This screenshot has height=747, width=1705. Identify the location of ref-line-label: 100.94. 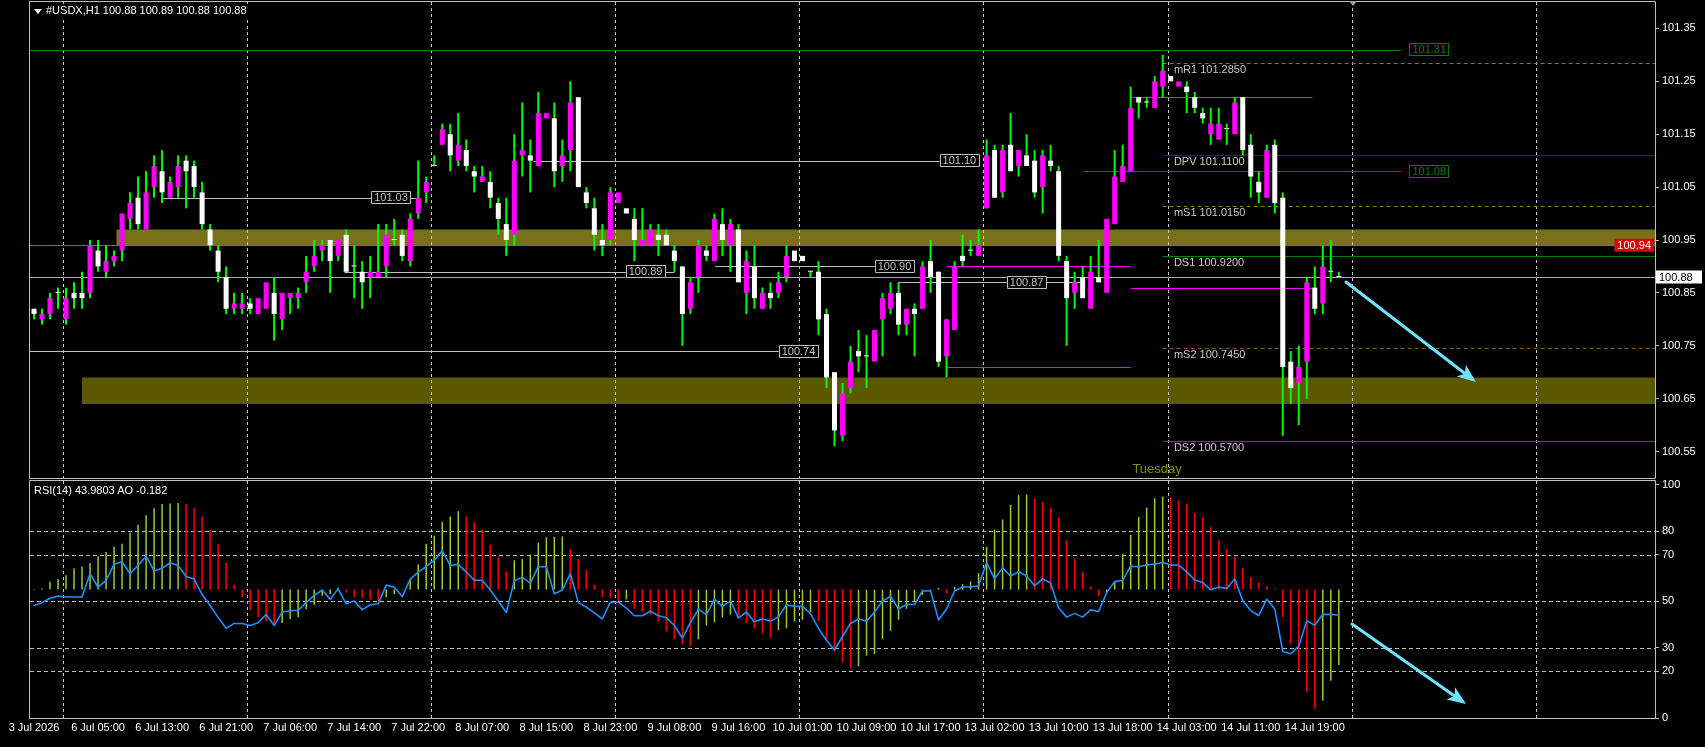
(1634, 244).